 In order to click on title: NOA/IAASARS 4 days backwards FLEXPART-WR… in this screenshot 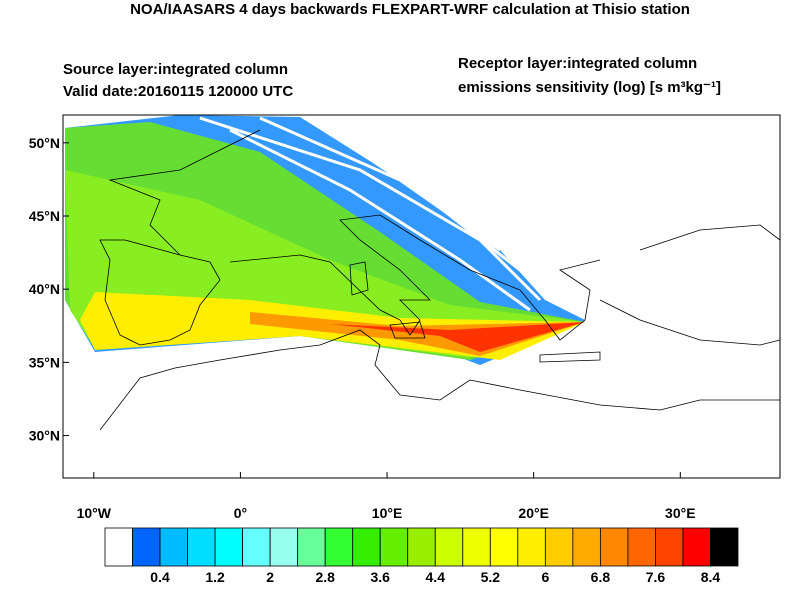, I will do `click(410, 9)`.